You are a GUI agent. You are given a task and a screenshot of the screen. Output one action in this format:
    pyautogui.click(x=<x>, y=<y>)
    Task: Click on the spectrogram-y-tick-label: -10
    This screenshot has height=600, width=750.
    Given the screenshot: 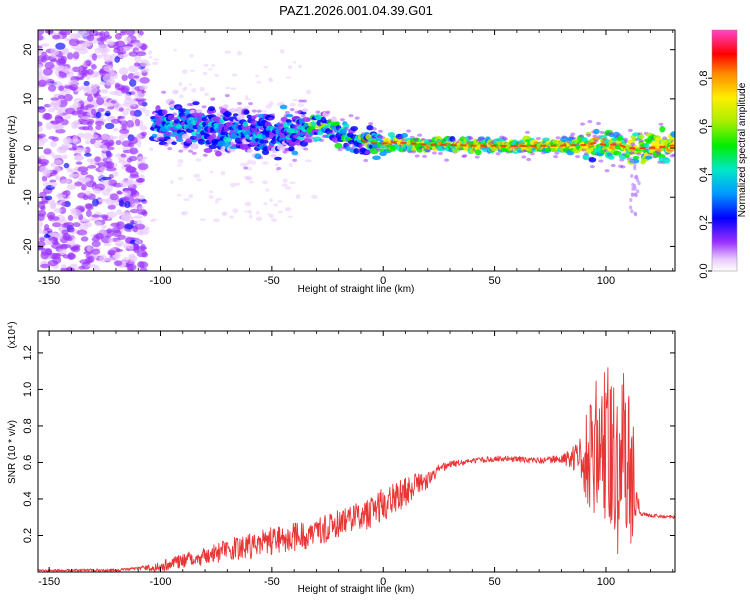 What is the action you would take?
    pyautogui.click(x=28, y=197)
    